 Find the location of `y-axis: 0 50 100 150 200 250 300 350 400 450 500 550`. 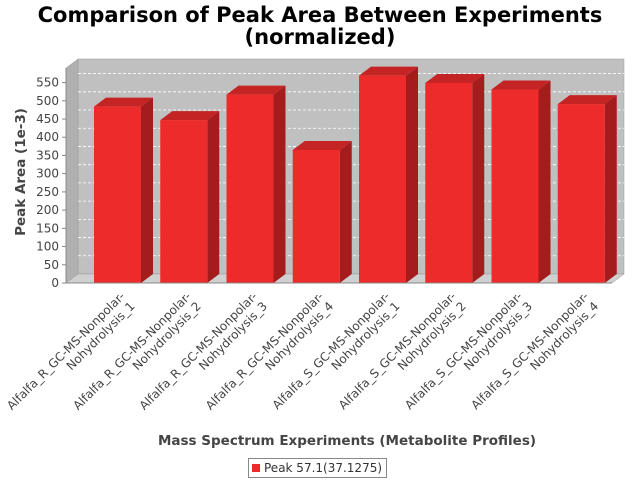

y-axis: 0 50 100 150 200 250 300 350 400 450 500 550 is located at coordinates (51, 179).